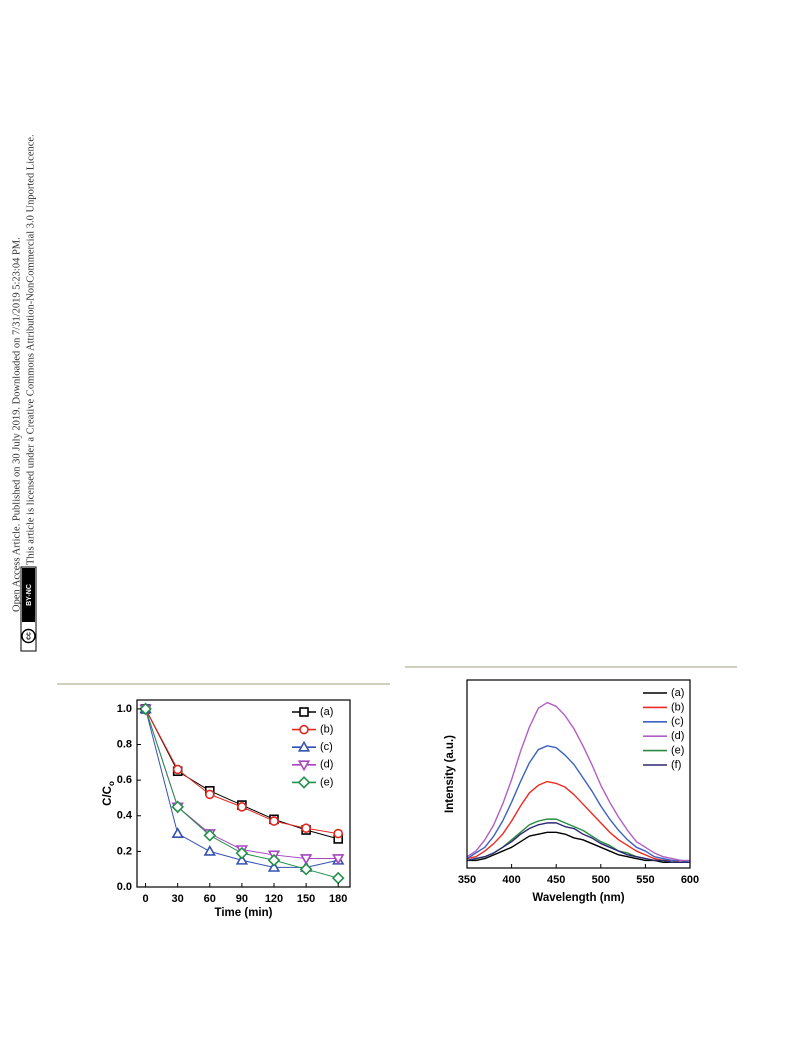 Image resolution: width=793 pixels, height=1039 pixels. Describe the element at coordinates (210, 899) in the screenshot. I see `x-tick-label: 60` at that location.